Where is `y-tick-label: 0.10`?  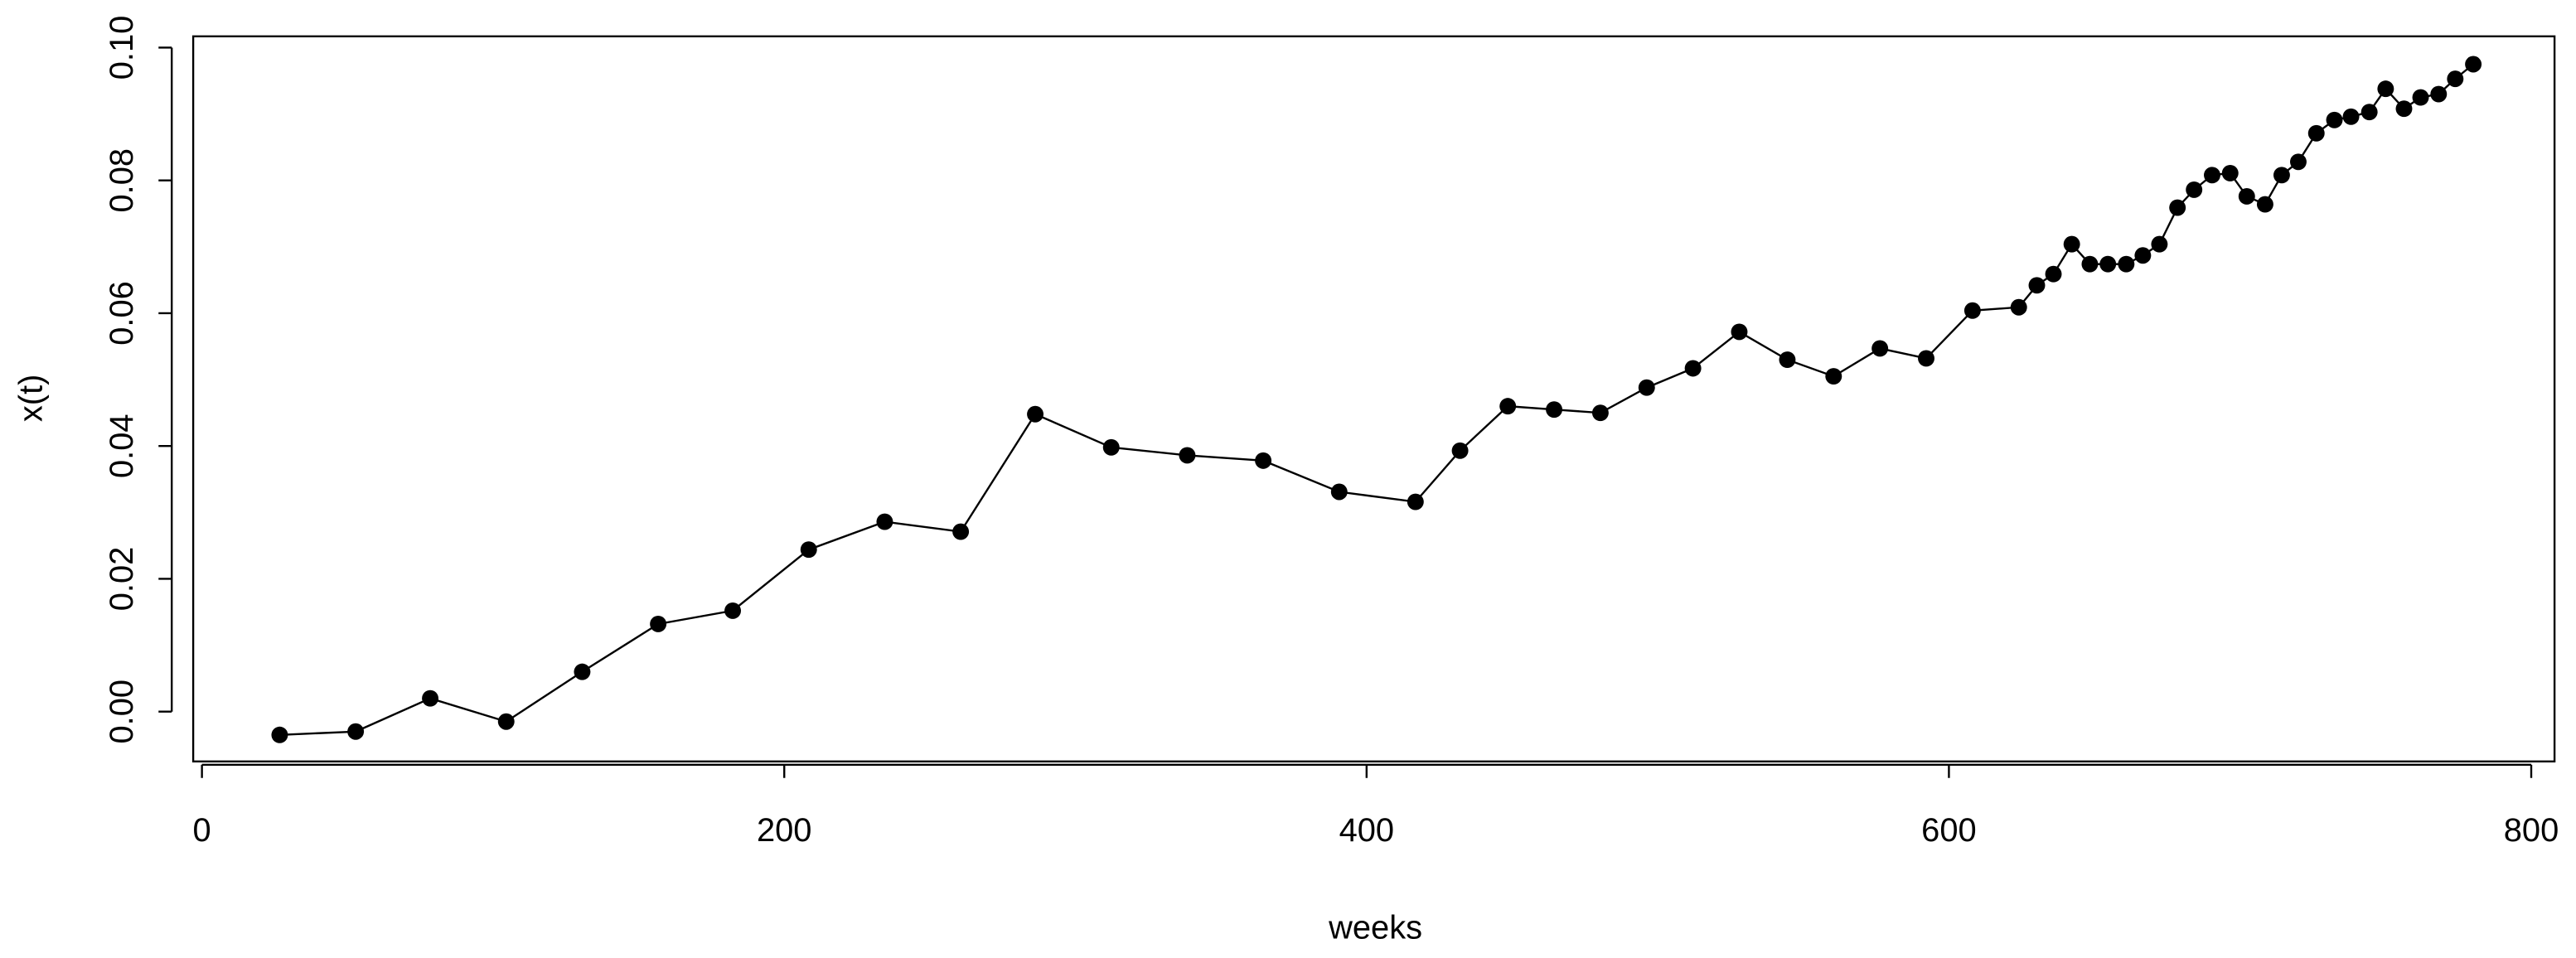 y-tick-label: 0.10 is located at coordinates (122, 48).